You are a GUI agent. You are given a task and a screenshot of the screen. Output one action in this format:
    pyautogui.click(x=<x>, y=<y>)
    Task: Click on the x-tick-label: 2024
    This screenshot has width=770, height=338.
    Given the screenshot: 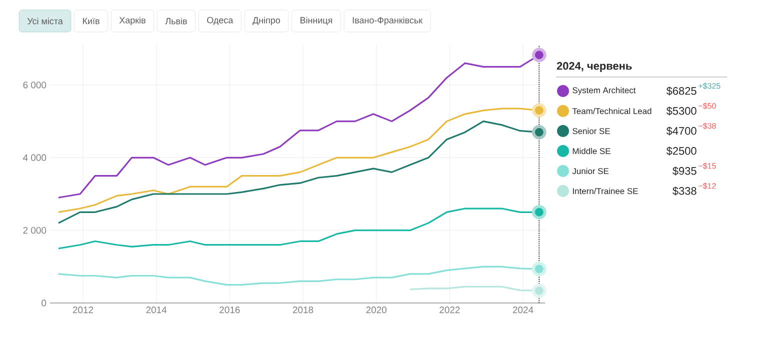 What is the action you would take?
    pyautogui.click(x=523, y=310)
    